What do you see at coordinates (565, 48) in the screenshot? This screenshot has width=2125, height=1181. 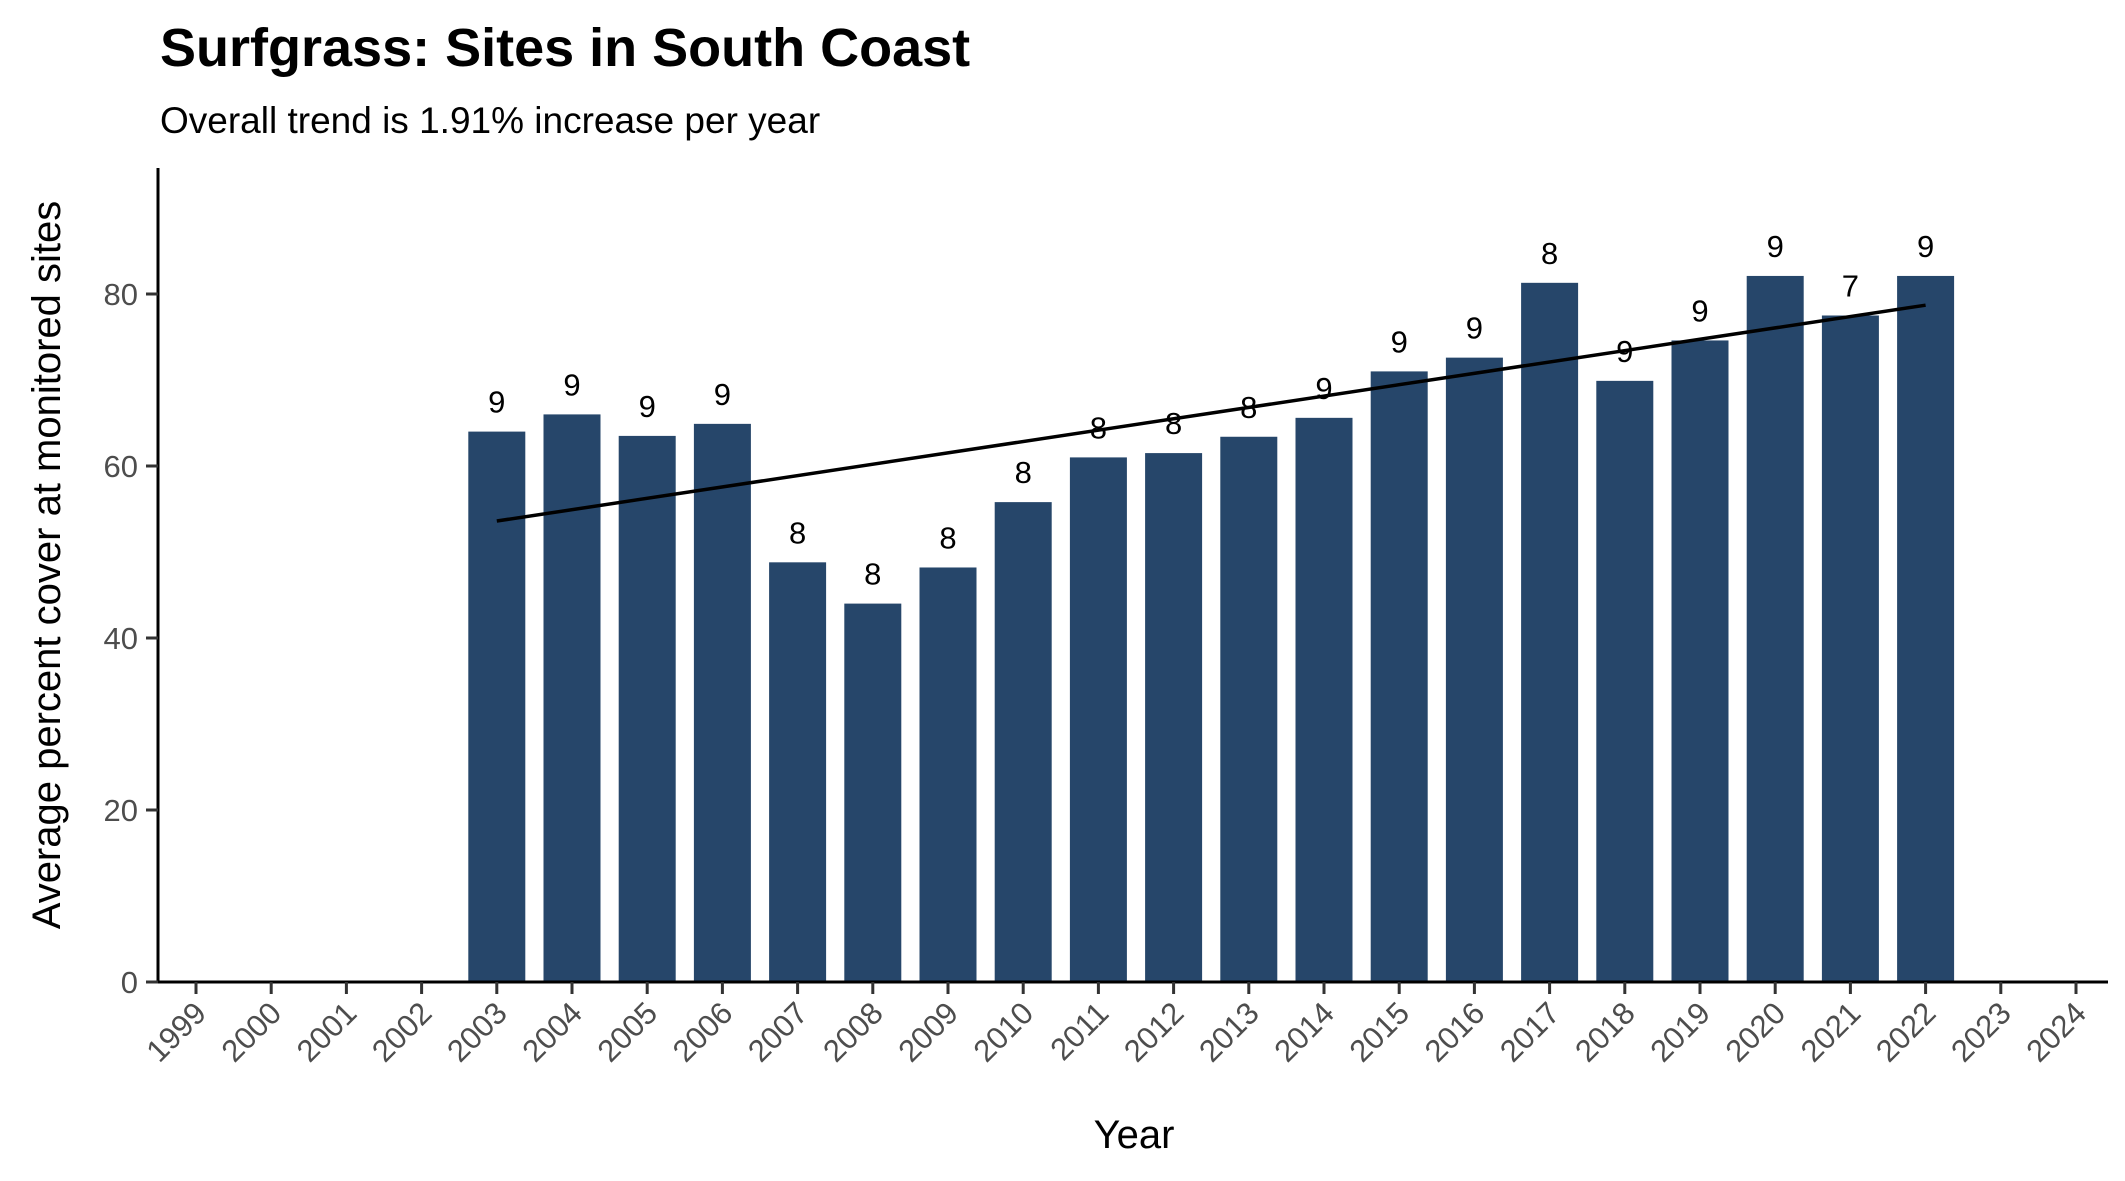 I see `chart-title: Surfgrass: Sites in South Coast` at bounding box center [565, 48].